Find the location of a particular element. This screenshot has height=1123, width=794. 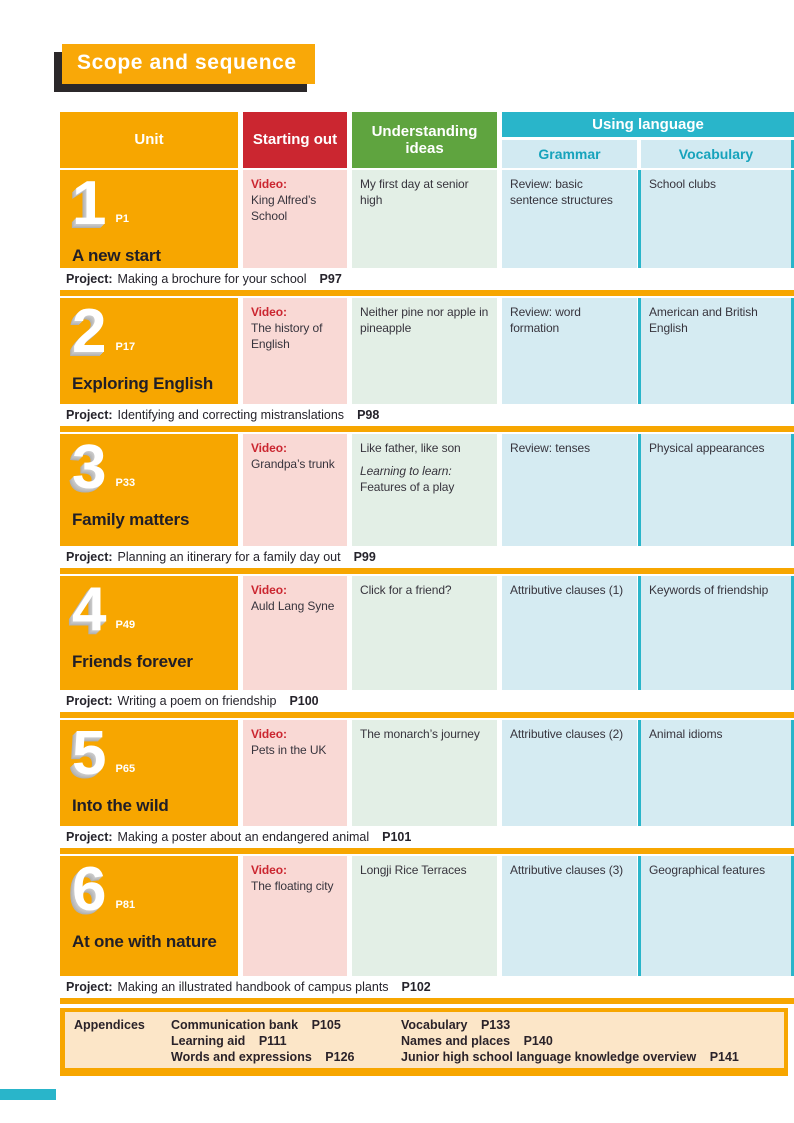

understanding-ideas-cell: Click for a friend? is located at coordinates (424, 633).